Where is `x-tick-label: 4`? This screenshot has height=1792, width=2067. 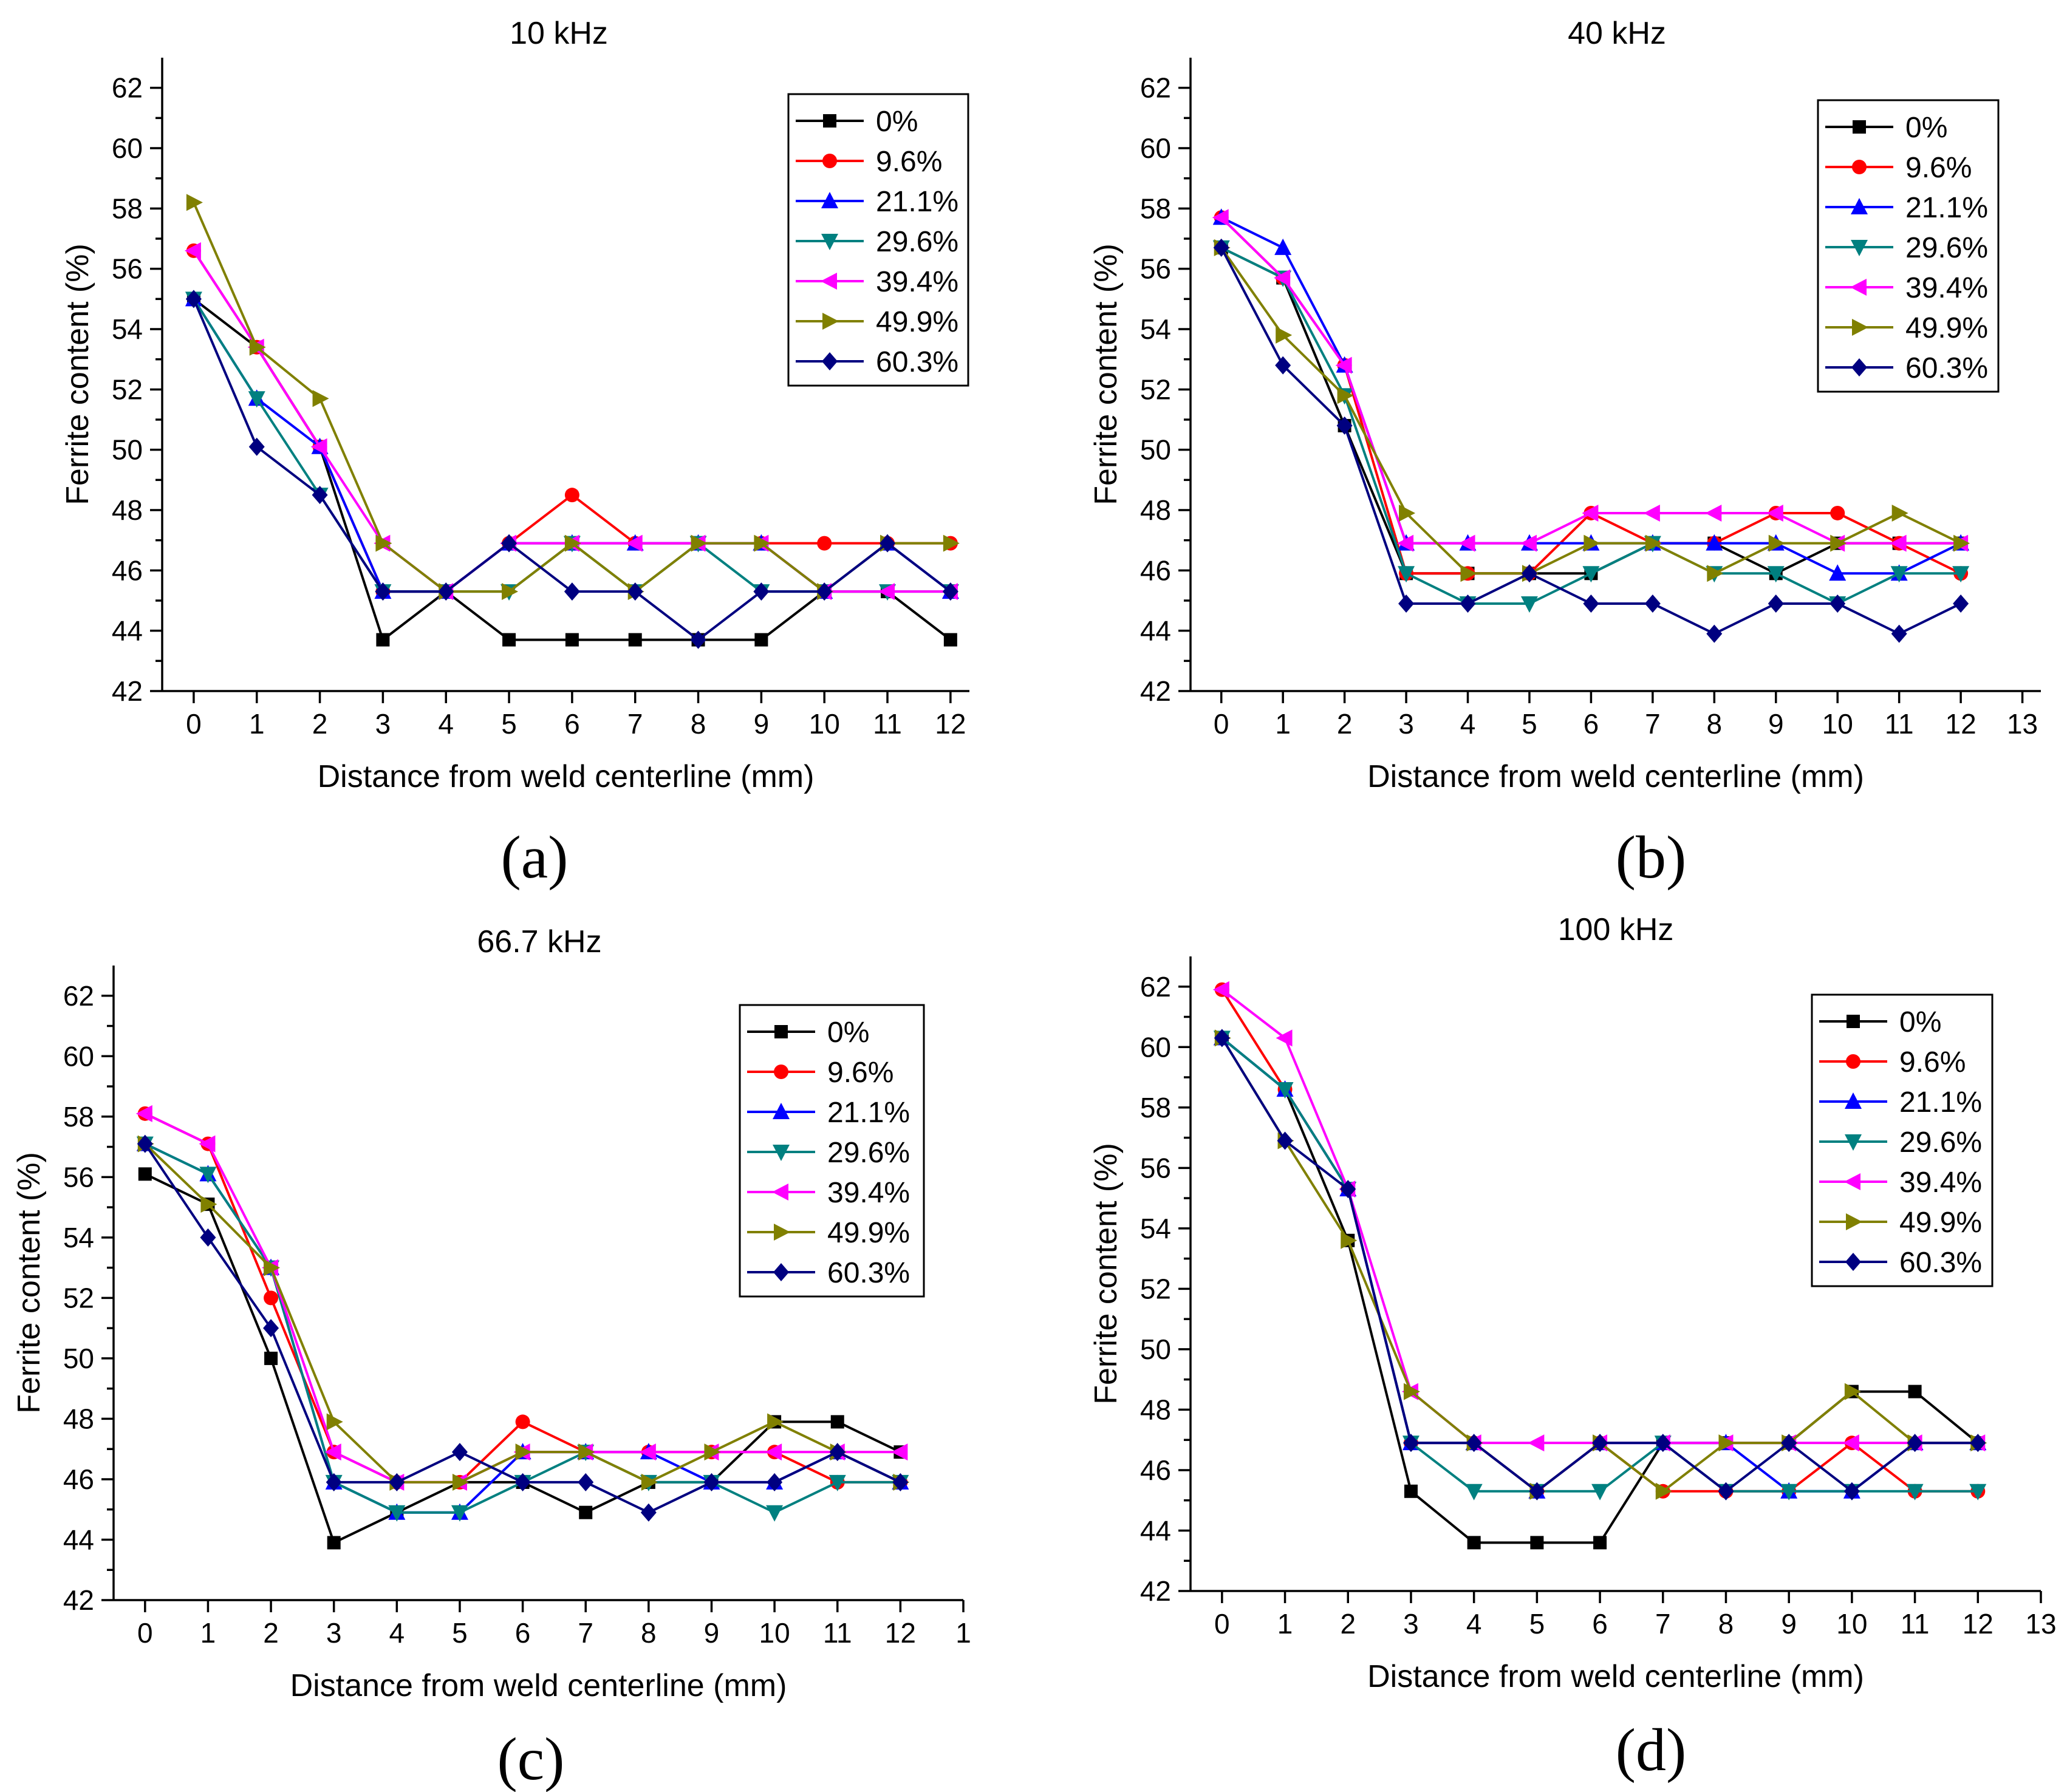
x-tick-label: 4 is located at coordinates (397, 1633).